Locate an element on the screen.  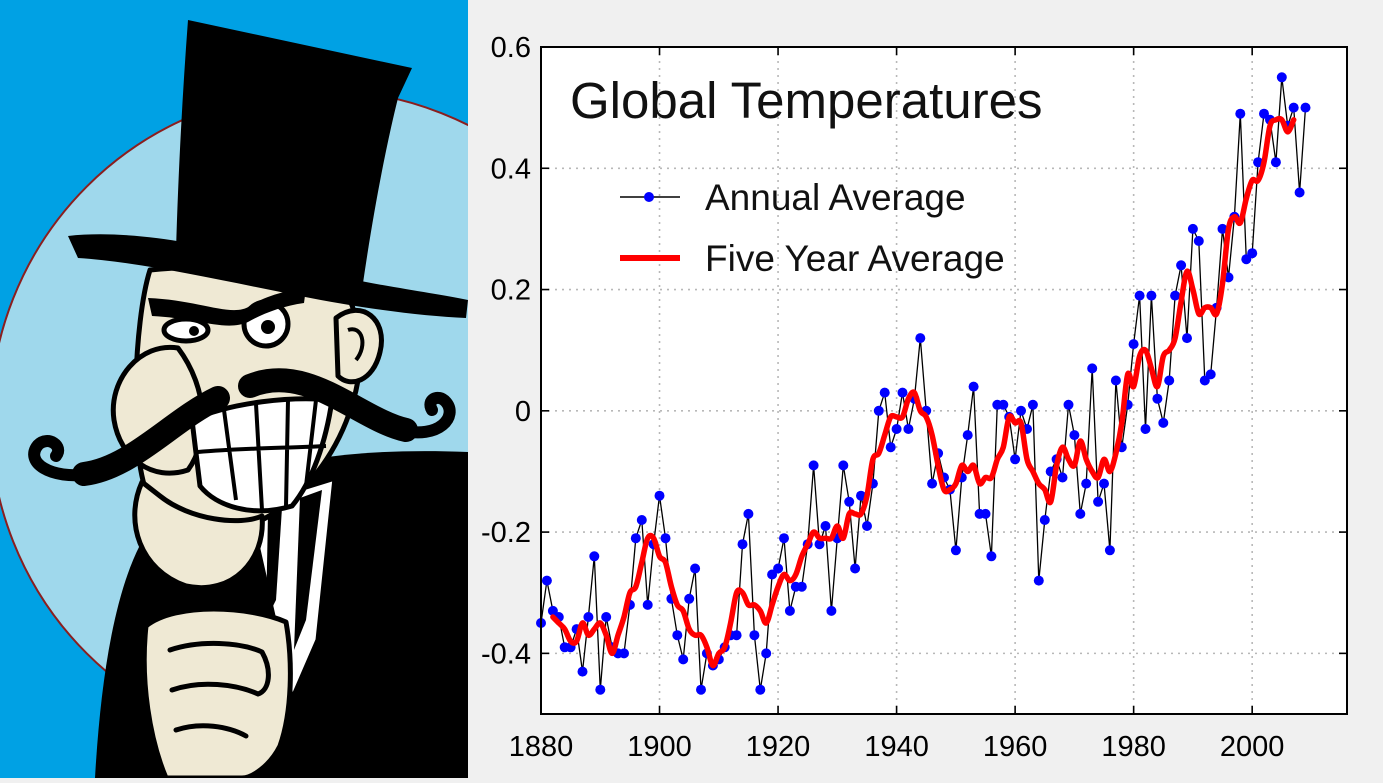
legend-annual-marker is located at coordinates (649, 197).